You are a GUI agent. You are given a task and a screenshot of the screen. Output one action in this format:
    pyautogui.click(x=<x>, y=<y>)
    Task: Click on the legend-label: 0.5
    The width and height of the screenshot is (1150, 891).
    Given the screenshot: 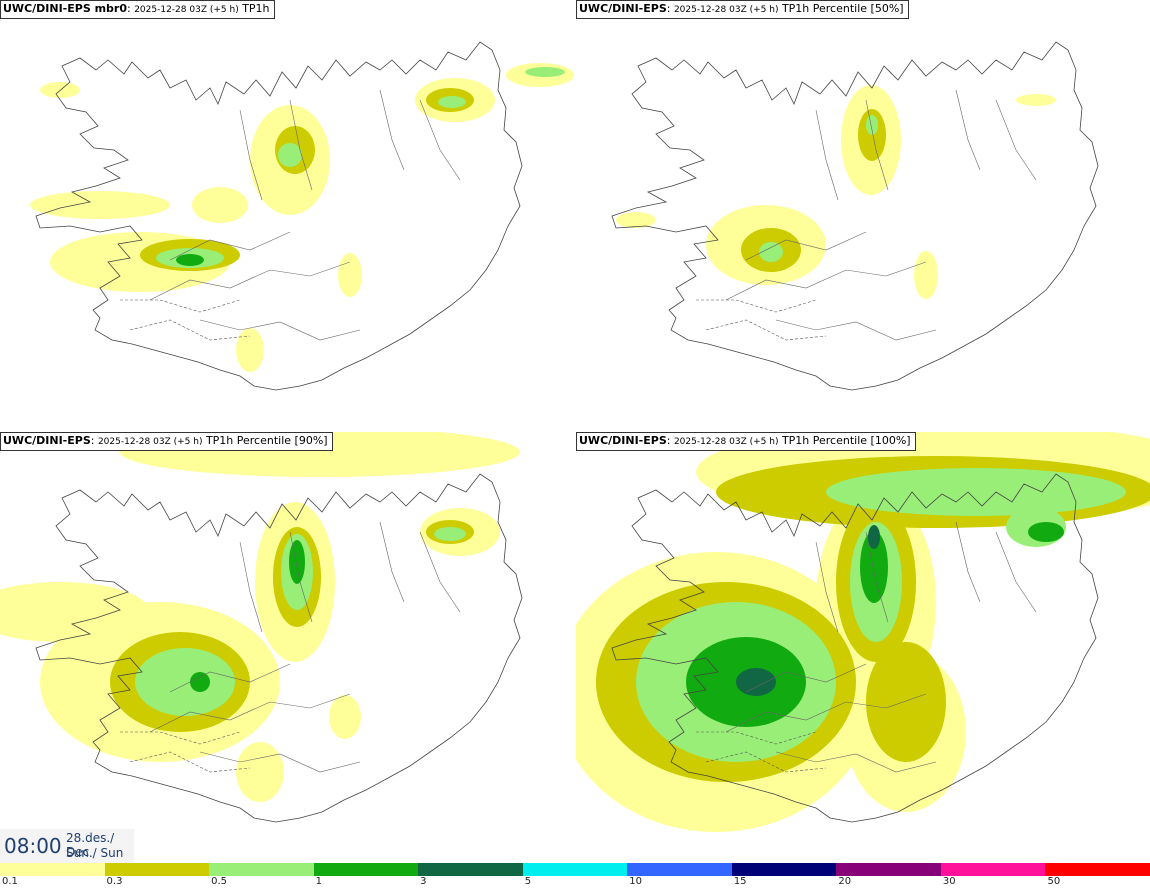 What is the action you would take?
    pyautogui.click(x=219, y=881)
    